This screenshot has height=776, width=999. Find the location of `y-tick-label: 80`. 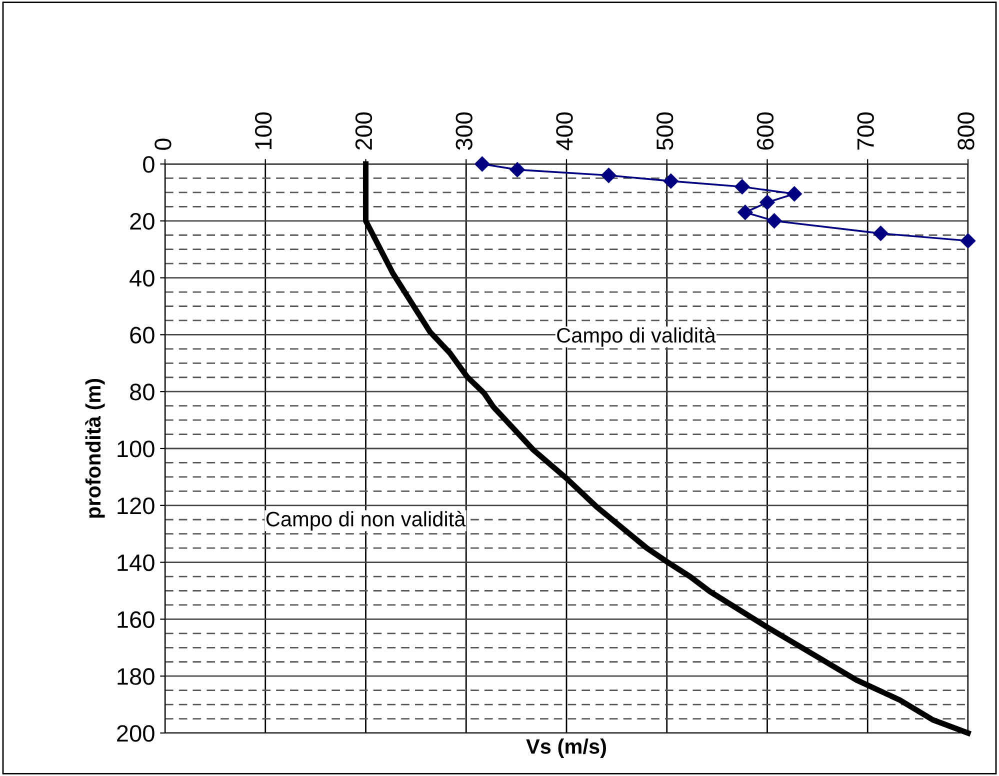

y-tick-label: 80 is located at coordinates (142, 392).